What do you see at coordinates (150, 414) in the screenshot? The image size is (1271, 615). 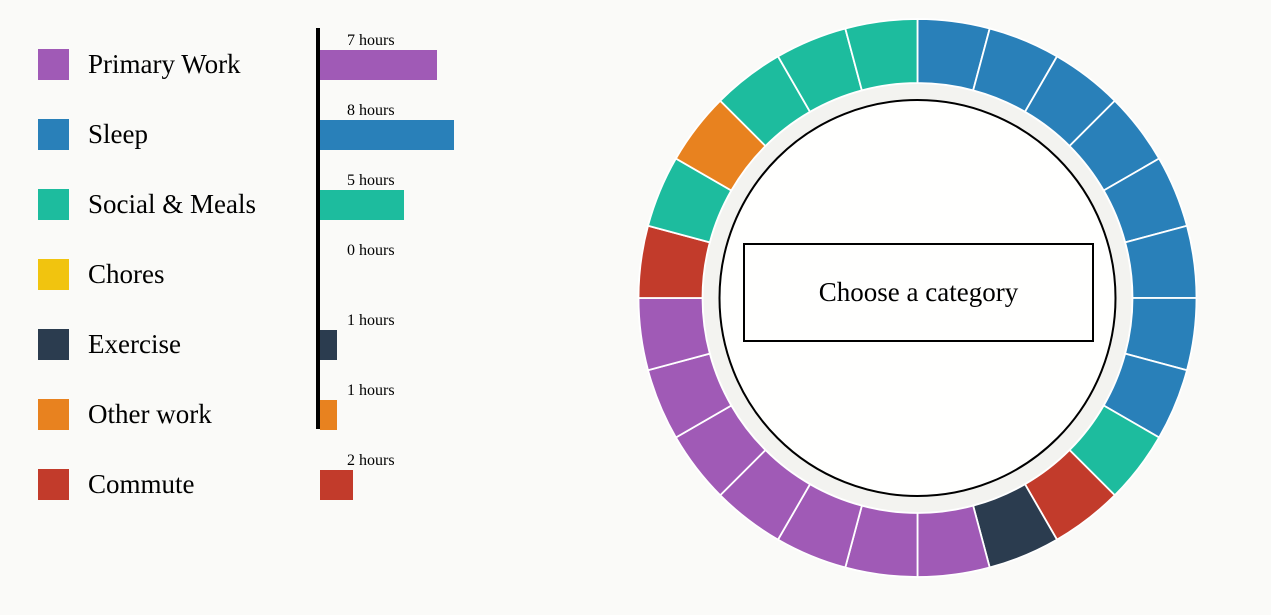 I see `legend-label-other-work: Other work` at bounding box center [150, 414].